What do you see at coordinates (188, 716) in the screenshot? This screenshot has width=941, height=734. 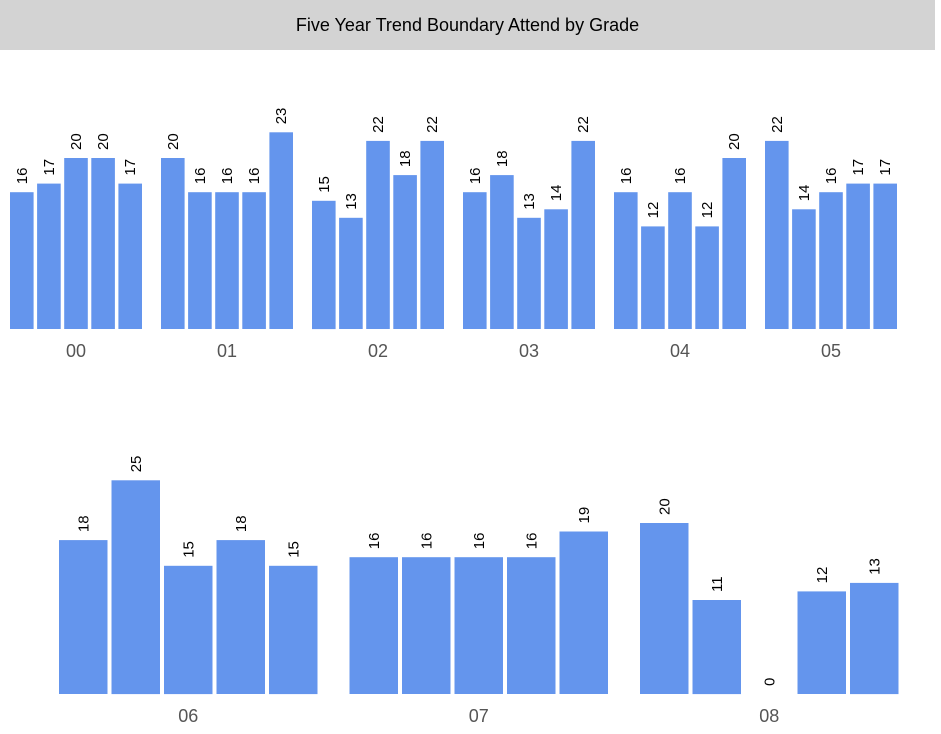 I see `category-label-06: 06` at bounding box center [188, 716].